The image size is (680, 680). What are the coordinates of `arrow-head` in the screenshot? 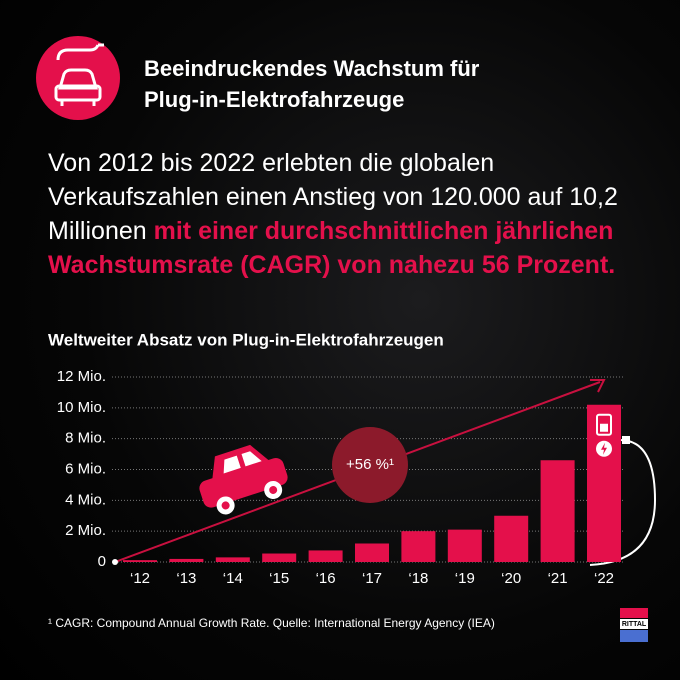 It's located at (598, 386).